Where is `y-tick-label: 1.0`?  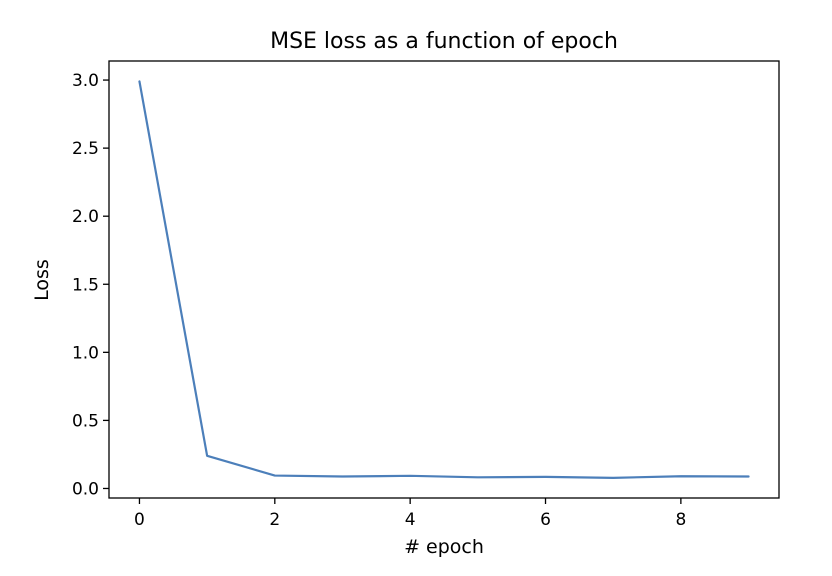
y-tick-label: 1.0 is located at coordinates (85, 353).